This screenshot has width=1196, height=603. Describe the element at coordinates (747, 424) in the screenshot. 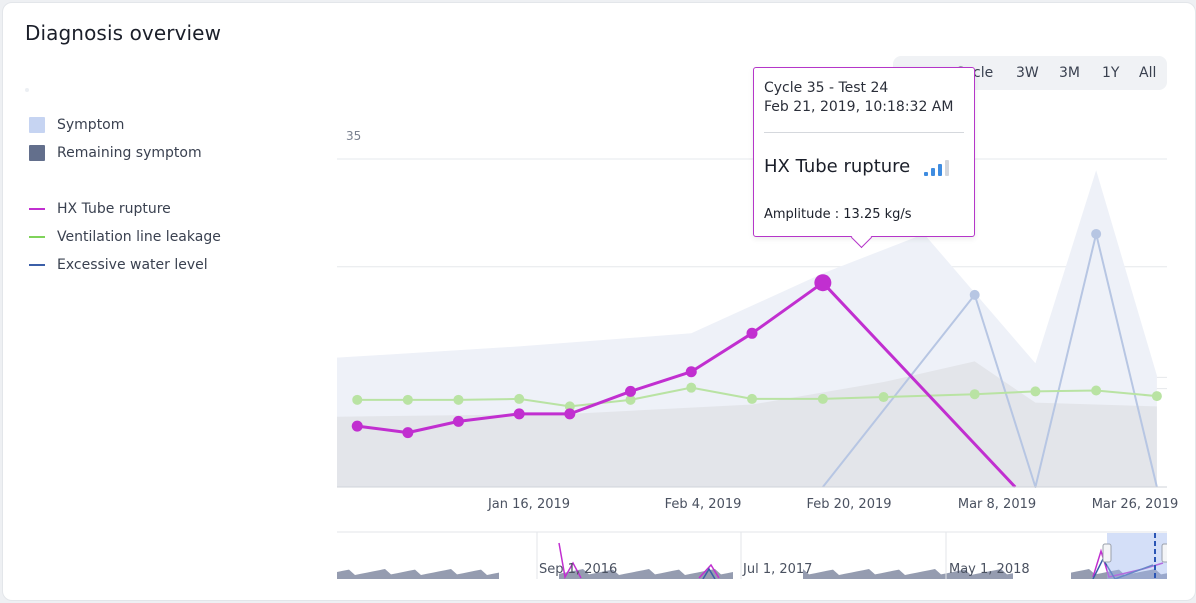

I see `area-remaining-symptom` at that location.